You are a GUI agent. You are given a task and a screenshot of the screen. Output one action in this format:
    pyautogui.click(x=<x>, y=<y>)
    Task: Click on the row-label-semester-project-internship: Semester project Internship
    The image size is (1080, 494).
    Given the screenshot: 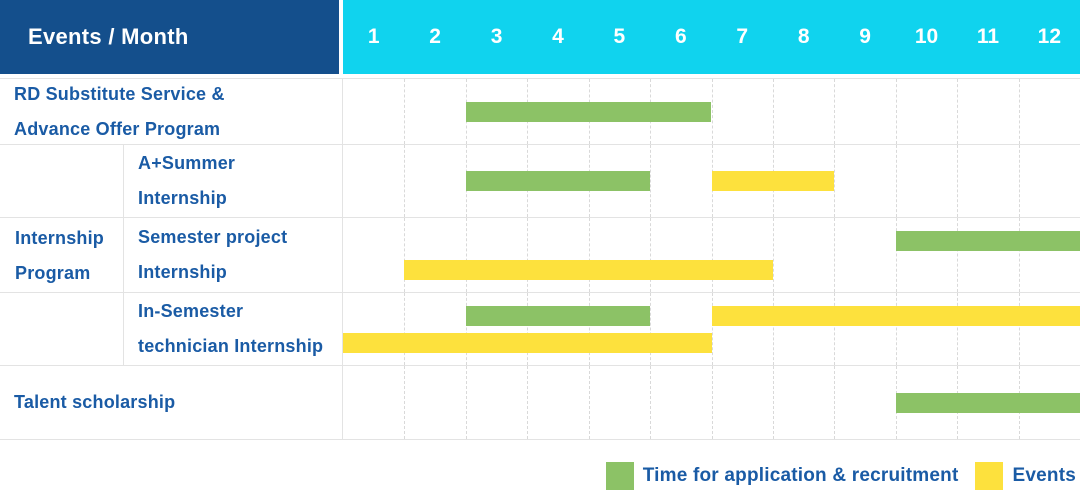 What is the action you would take?
    pyautogui.click(x=233, y=255)
    